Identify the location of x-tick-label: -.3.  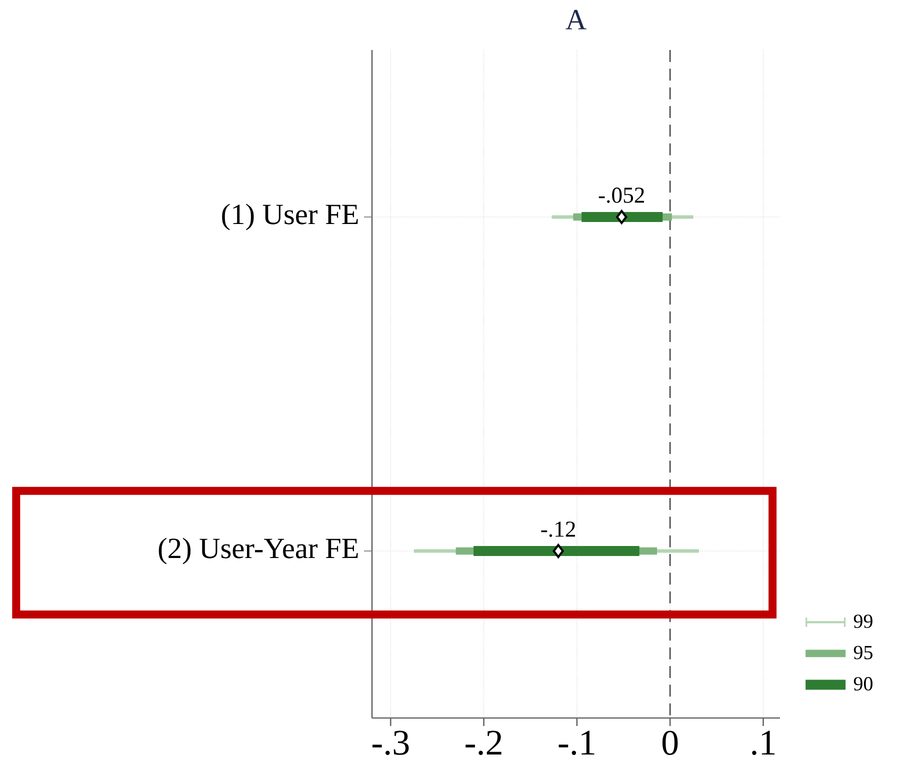
(390, 743).